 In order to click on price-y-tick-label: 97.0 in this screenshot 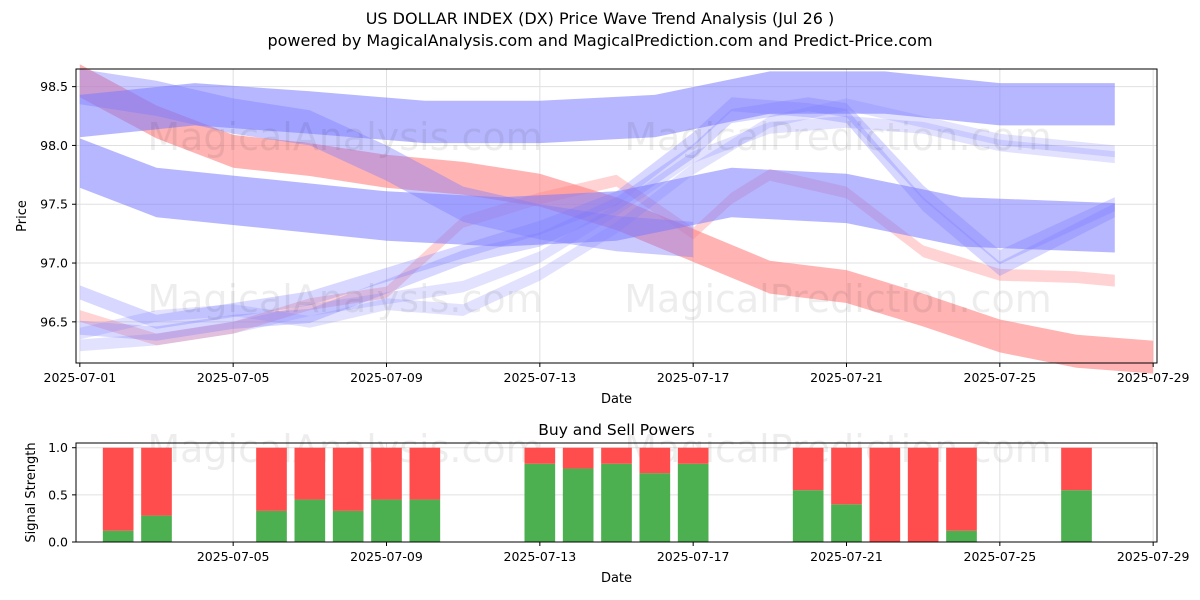, I will do `click(54, 263)`.